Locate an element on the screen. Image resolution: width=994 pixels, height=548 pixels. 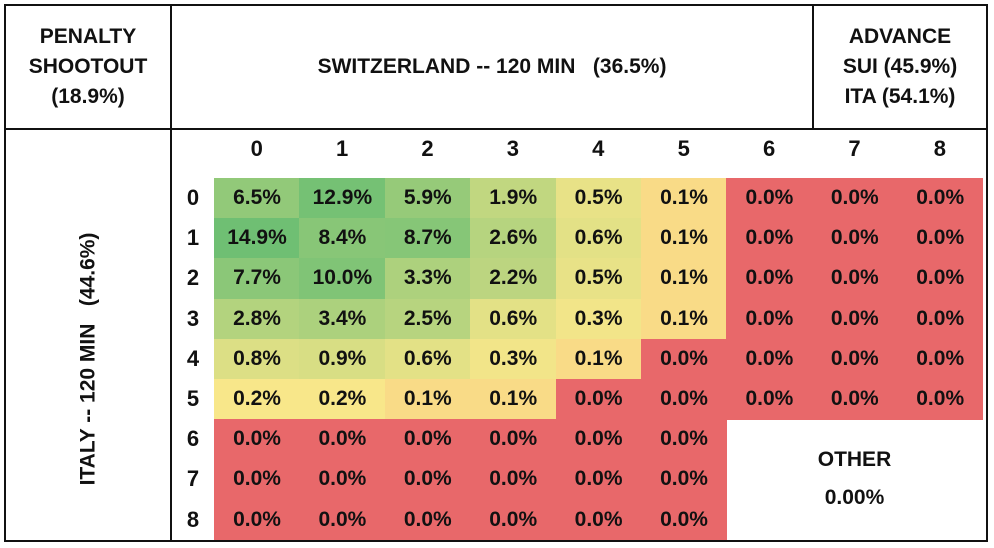
heatmap-cell-6-0: 0.0% is located at coordinates (257, 439).